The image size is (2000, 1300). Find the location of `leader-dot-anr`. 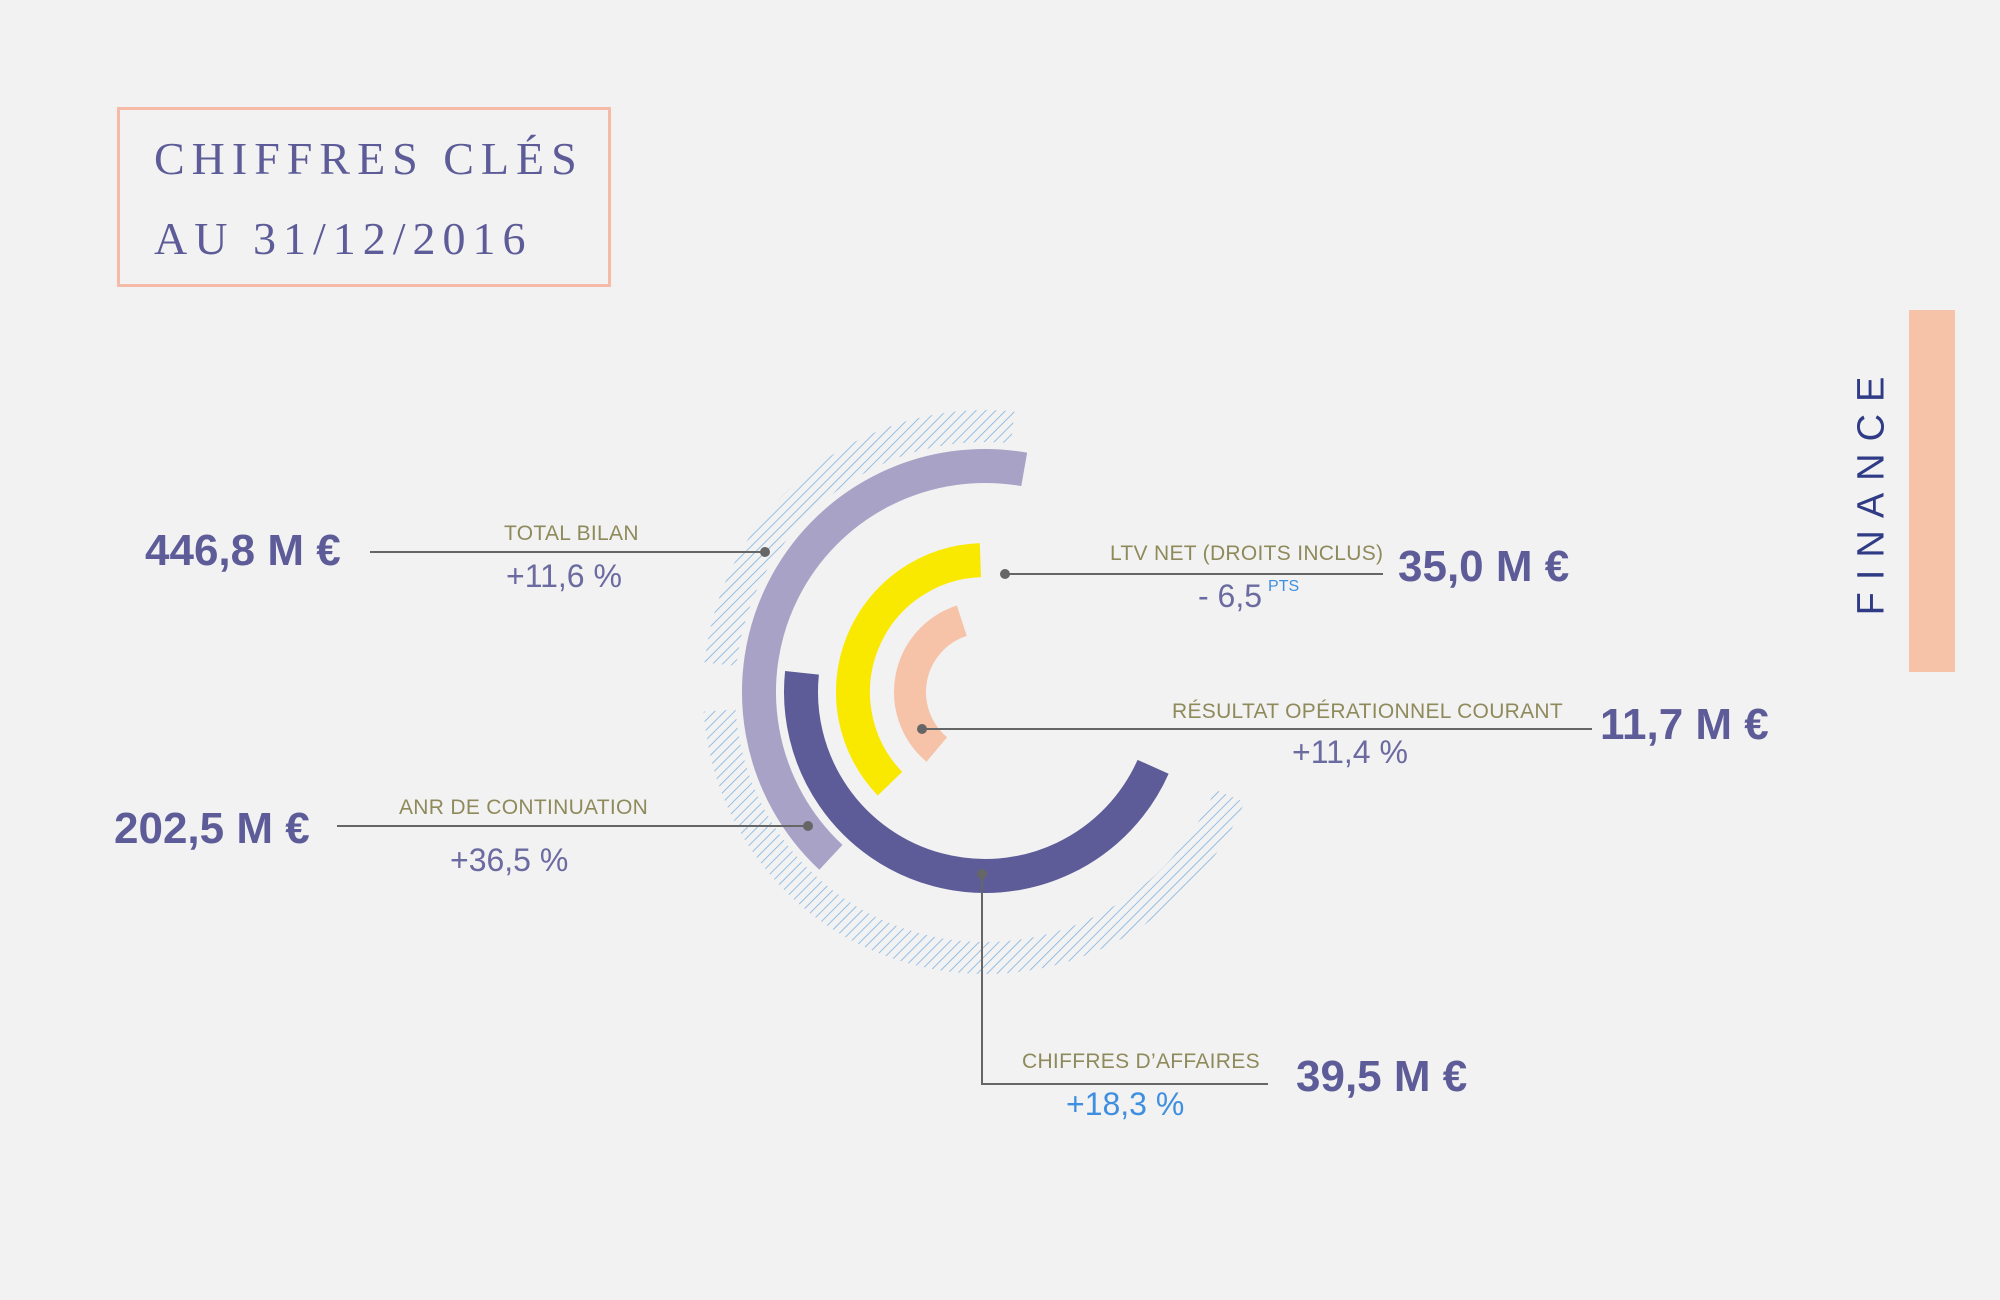

leader-dot-anr is located at coordinates (808, 826).